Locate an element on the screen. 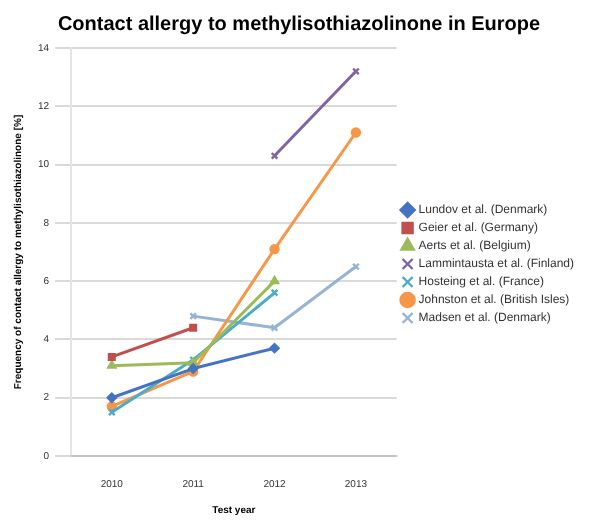 Image resolution: width=600 pixels, height=528 pixels. chart-title: Contact allergy to methylisothiazolinone in Europe is located at coordinates (299, 24).